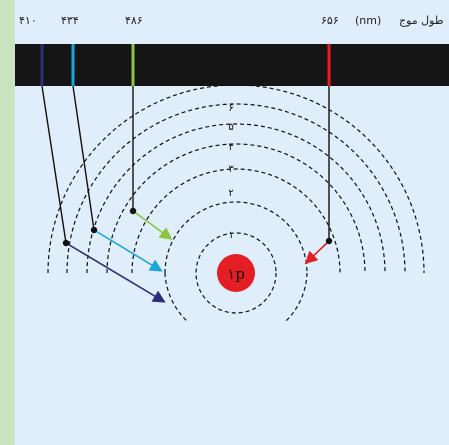  Describe the element at coordinates (230, 235) in the screenshot. I see `orbit-label-1: ۱` at that location.